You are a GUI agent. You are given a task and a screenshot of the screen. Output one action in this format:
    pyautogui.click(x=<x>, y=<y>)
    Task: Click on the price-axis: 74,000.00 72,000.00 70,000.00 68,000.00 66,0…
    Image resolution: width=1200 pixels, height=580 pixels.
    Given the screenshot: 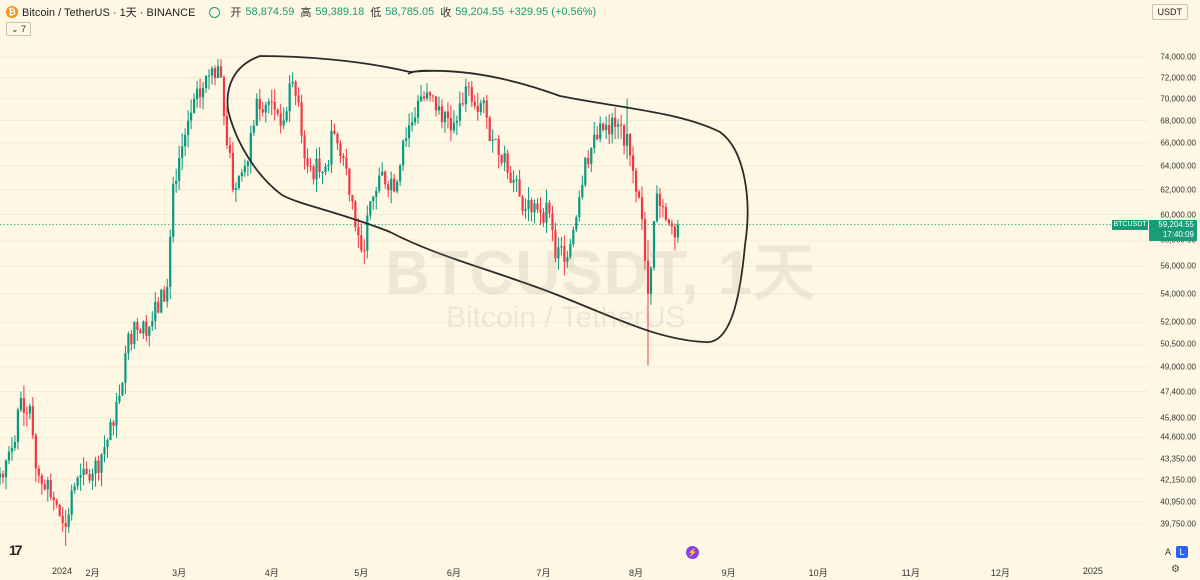 What is the action you would take?
    pyautogui.click(x=1174, y=281)
    